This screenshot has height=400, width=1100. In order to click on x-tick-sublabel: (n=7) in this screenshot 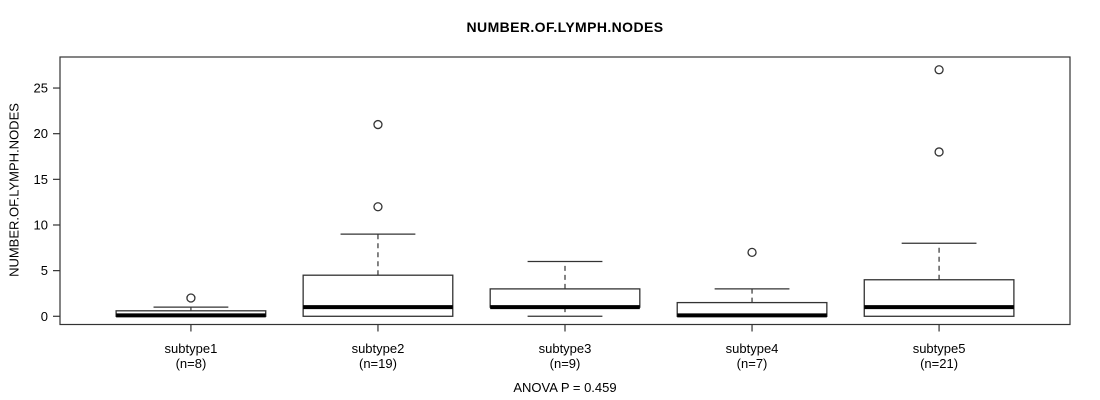, I will do `click(752, 363)`.